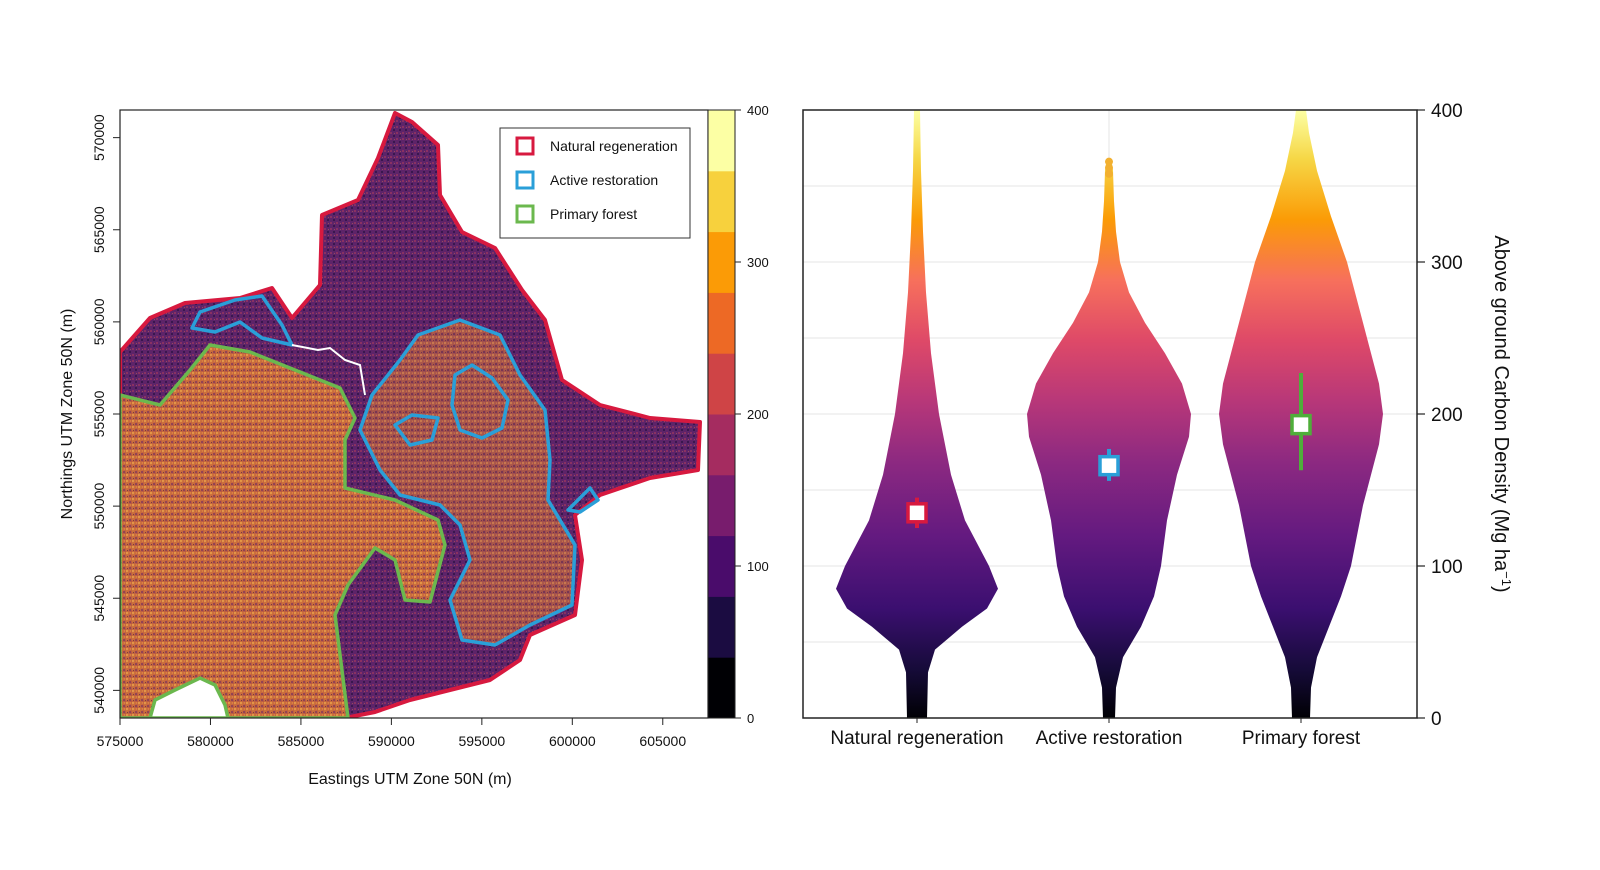  What do you see at coordinates (328, 370) in the screenshot?
I see `river-line` at bounding box center [328, 370].